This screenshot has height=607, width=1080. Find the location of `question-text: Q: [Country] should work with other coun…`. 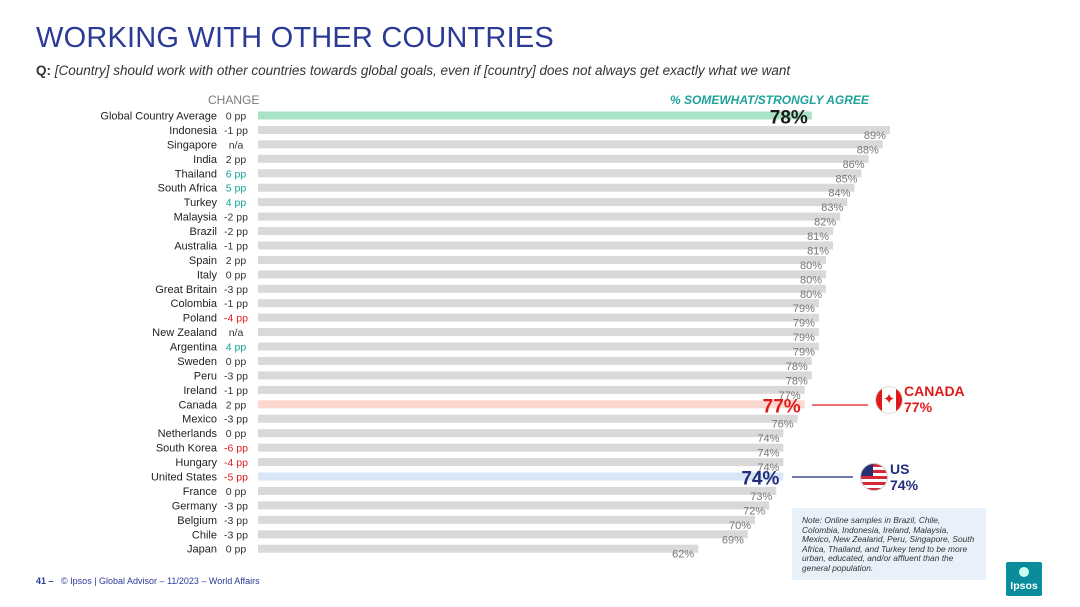

question-text: Q: [Country] should work with other coun… is located at coordinates (413, 70).